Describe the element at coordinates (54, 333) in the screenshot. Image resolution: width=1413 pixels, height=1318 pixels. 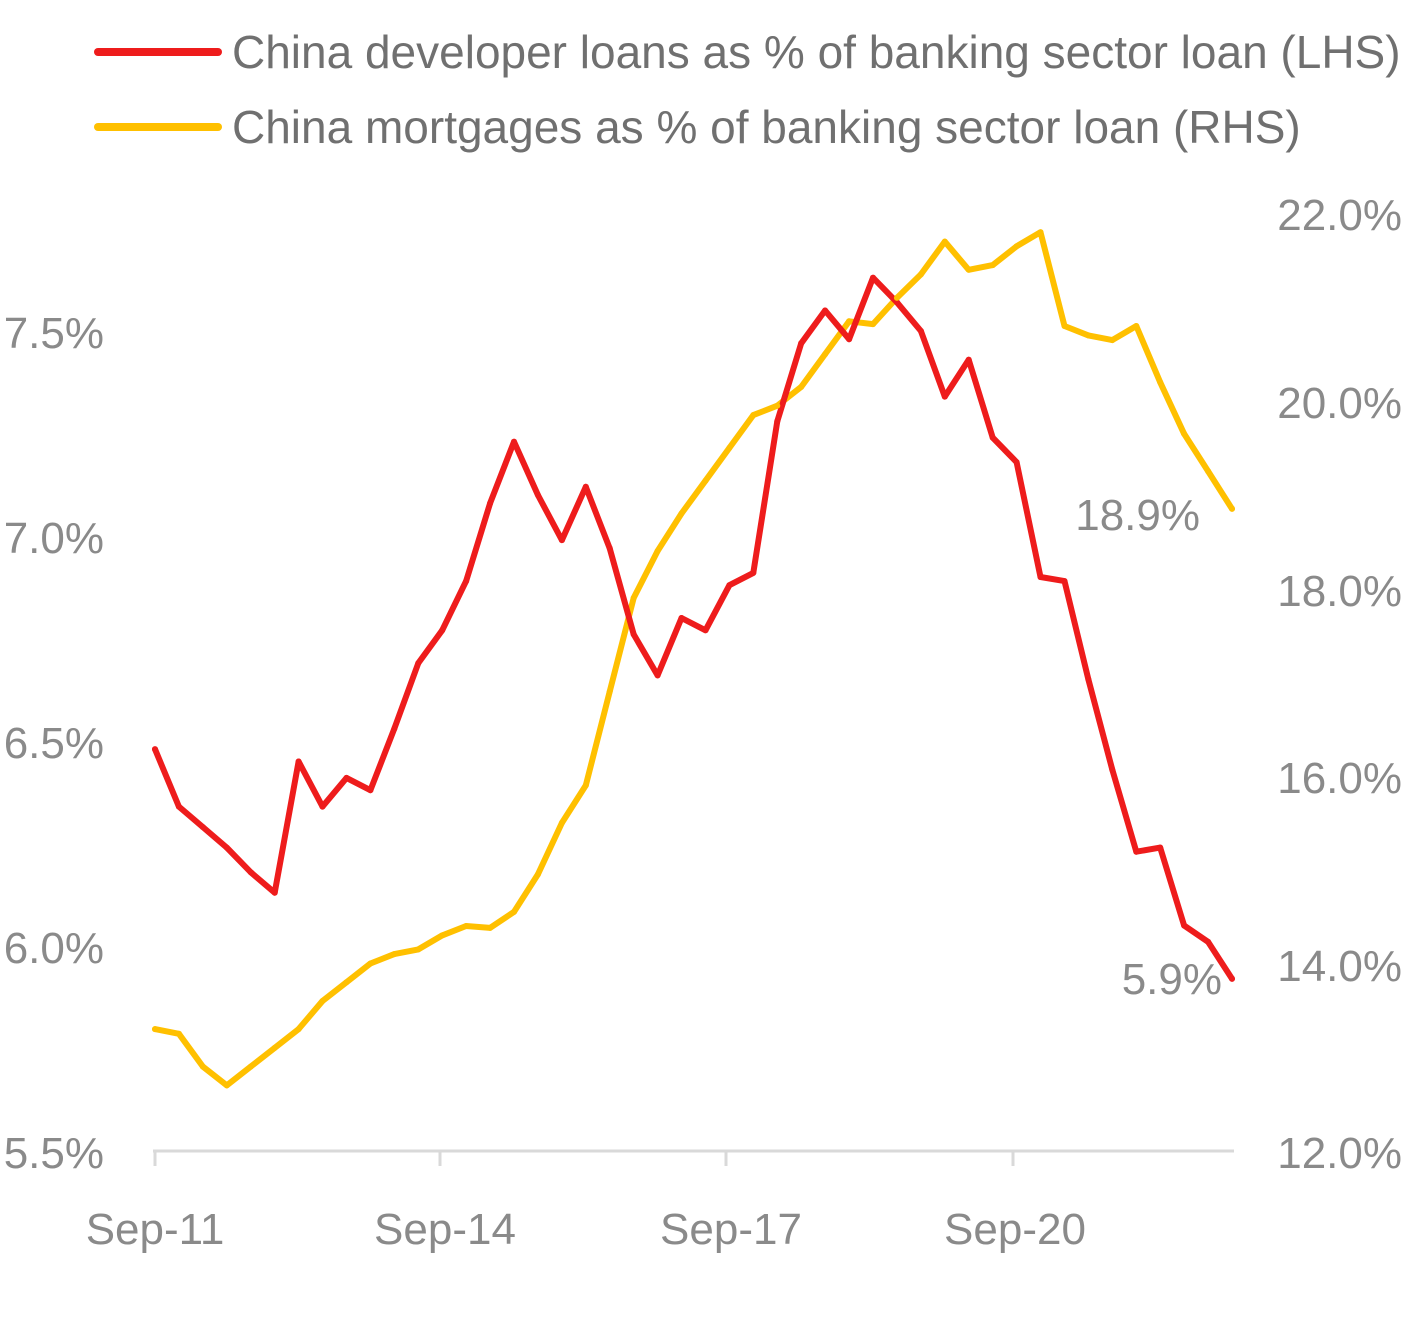
I see `left-tick-label: 7.5%` at that location.